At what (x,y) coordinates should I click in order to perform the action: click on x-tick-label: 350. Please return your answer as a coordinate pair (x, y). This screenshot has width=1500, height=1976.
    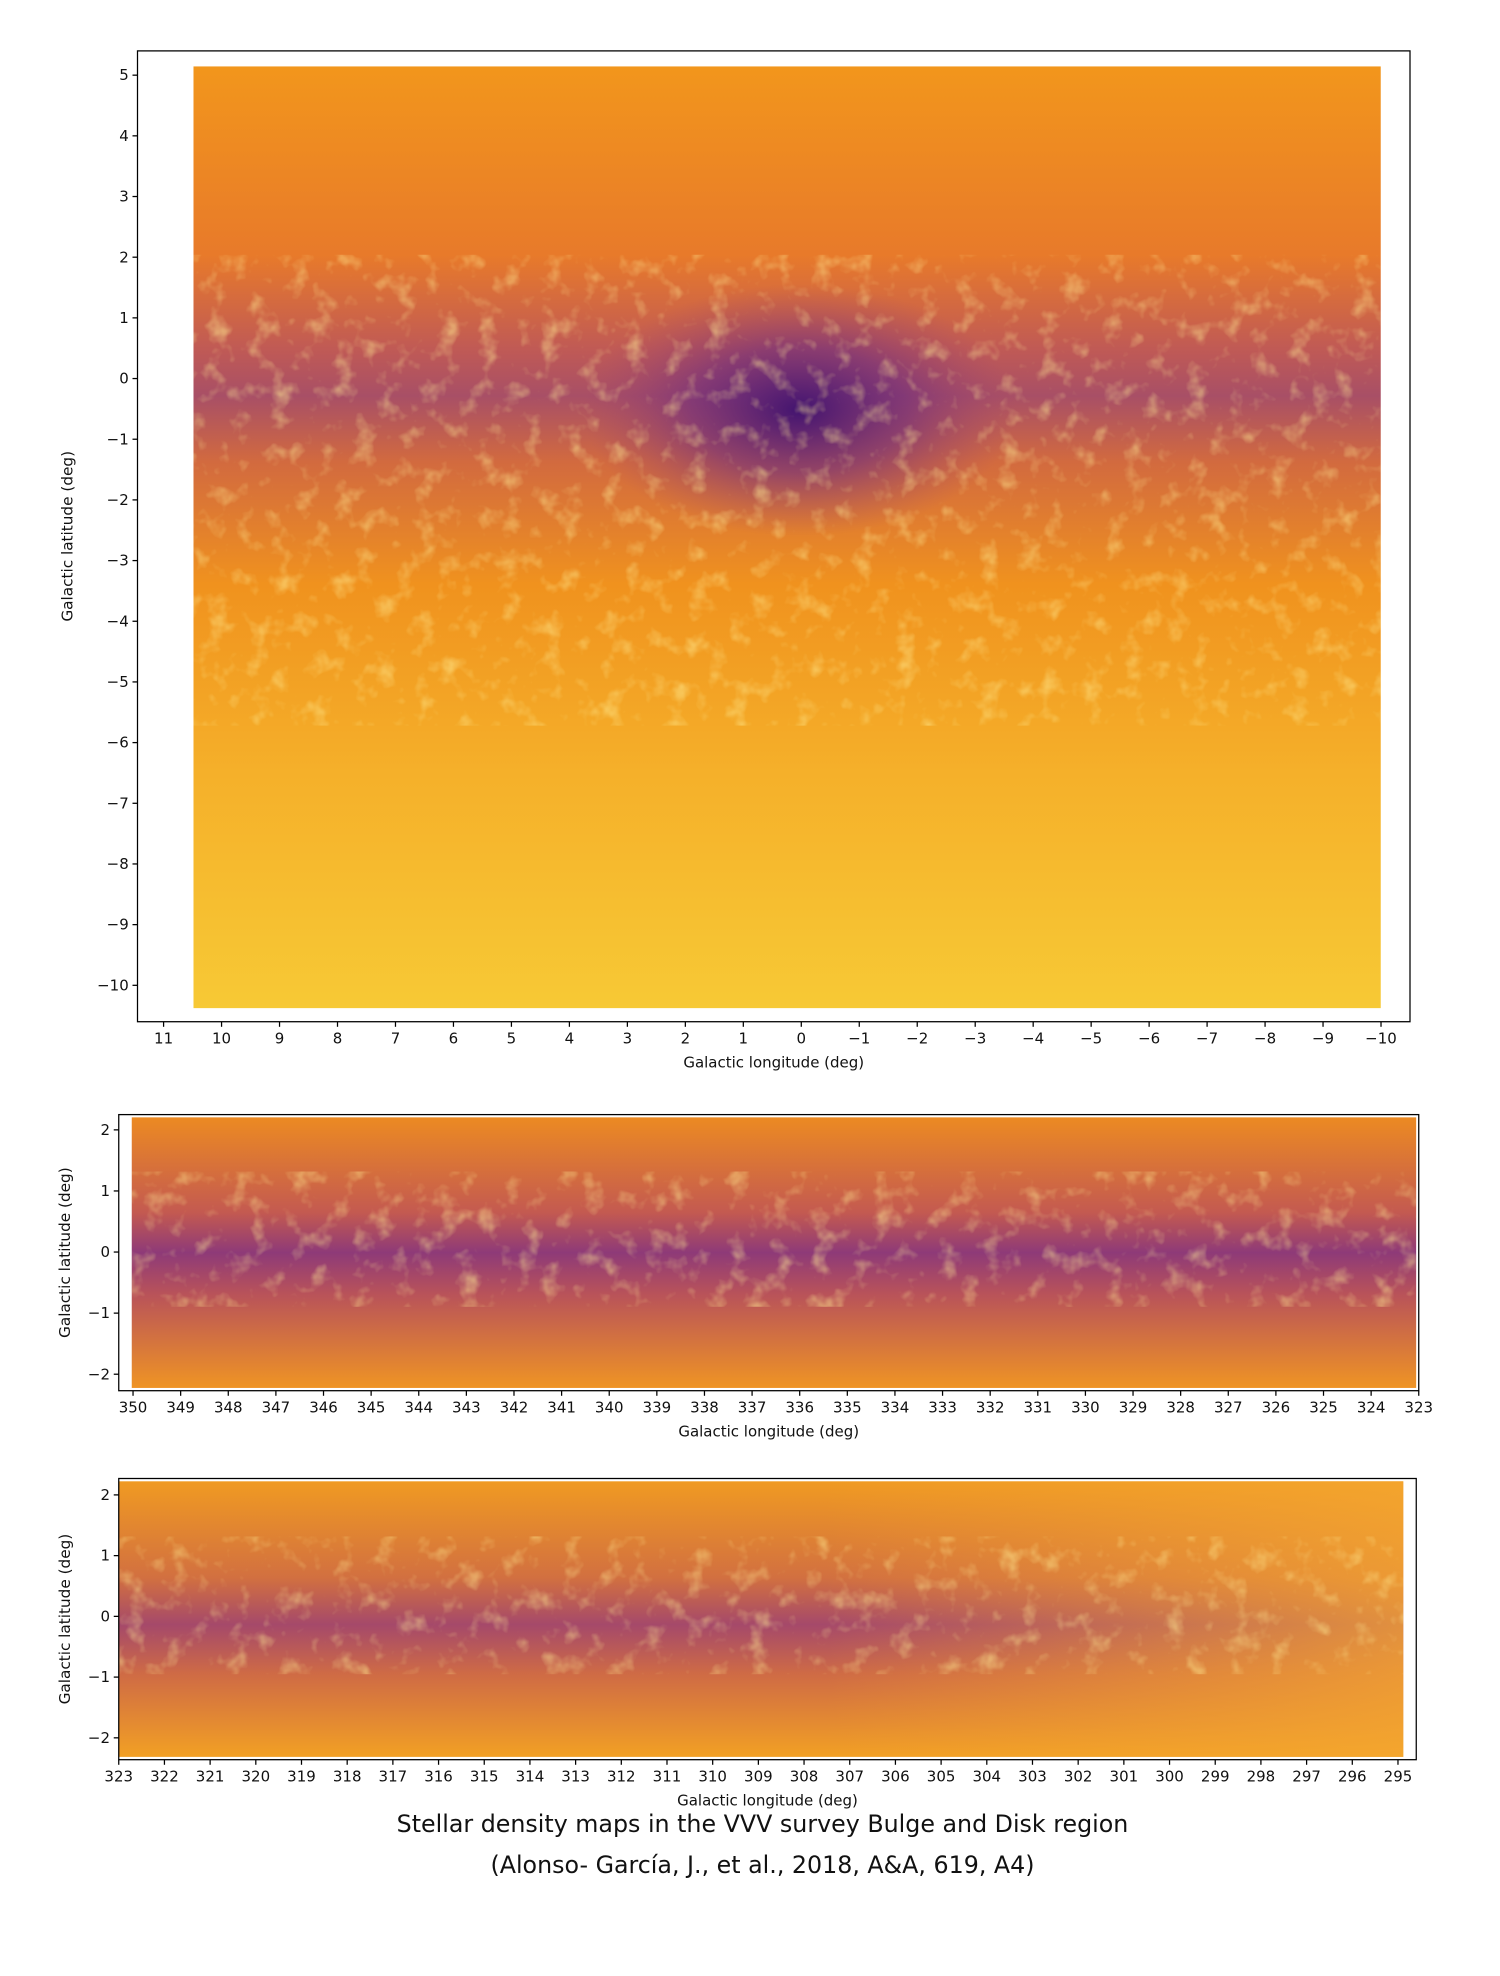
    Looking at the image, I should click on (133, 1407).